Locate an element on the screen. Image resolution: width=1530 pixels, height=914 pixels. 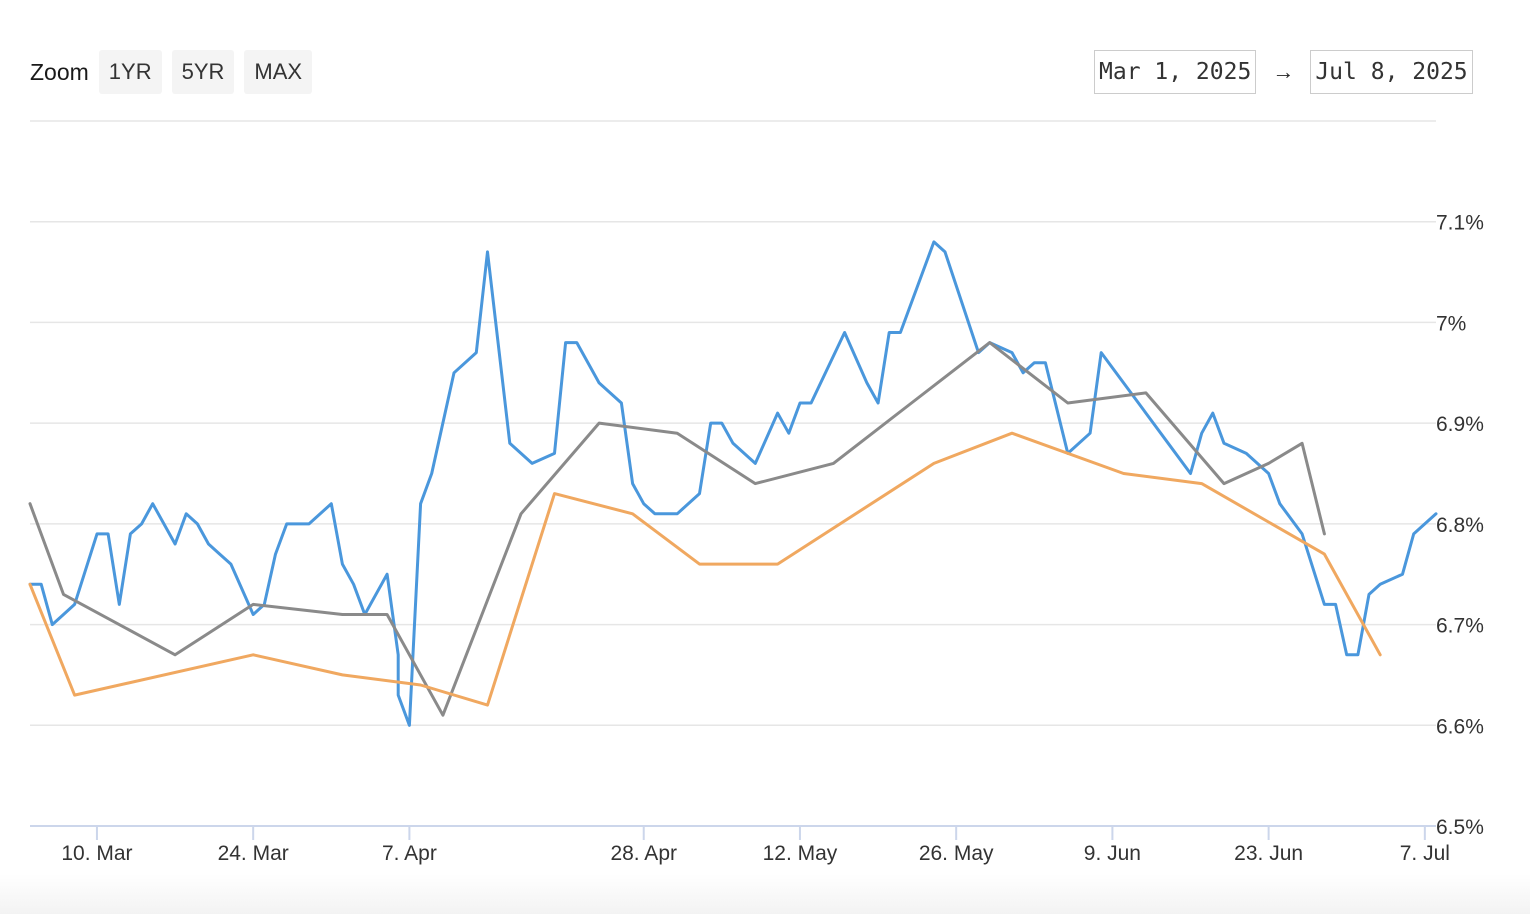
zoom-max-button: MAX is located at coordinates (278, 72).